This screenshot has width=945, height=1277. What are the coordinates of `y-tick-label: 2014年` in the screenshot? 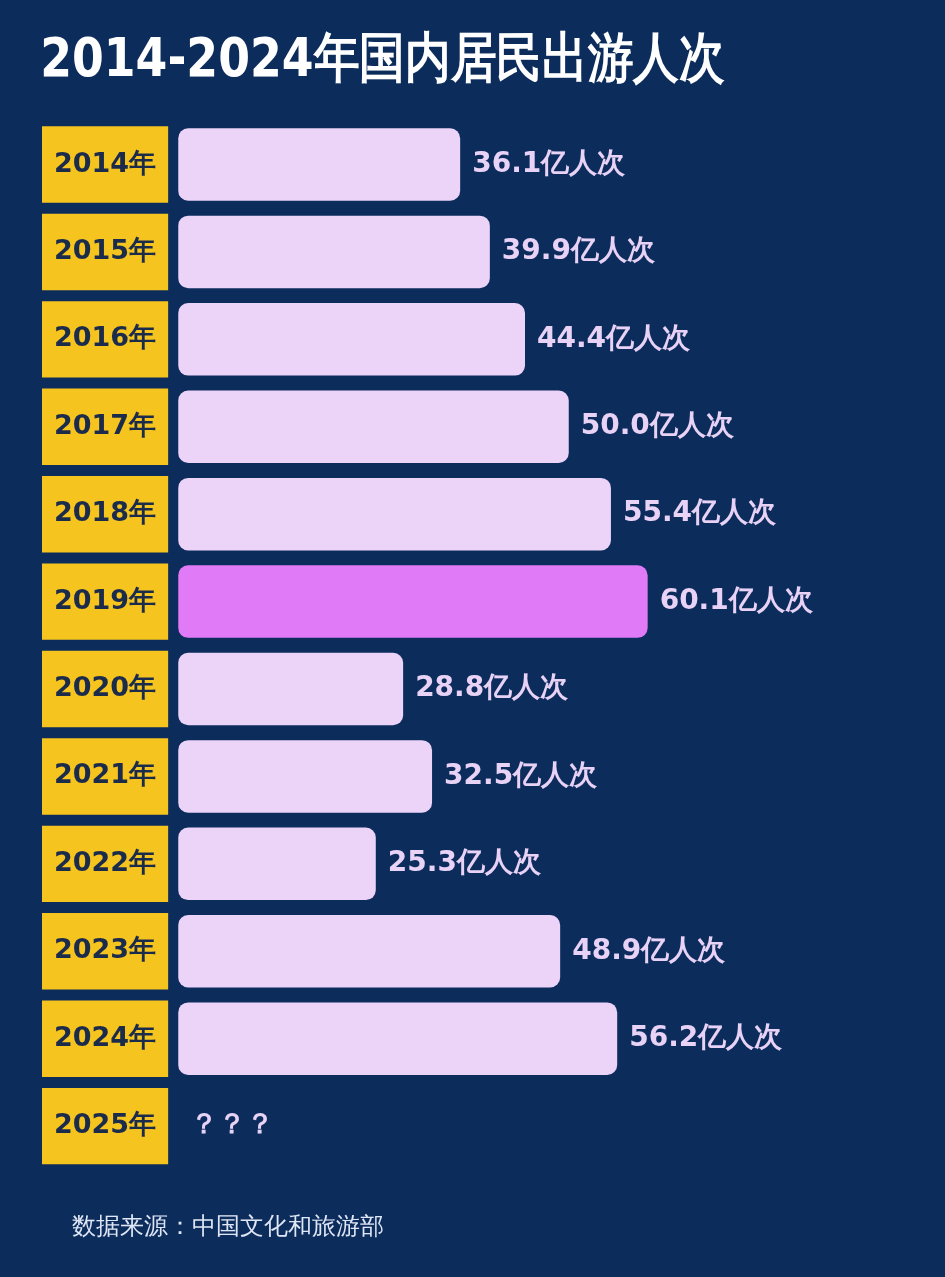 It's located at (105, 162).